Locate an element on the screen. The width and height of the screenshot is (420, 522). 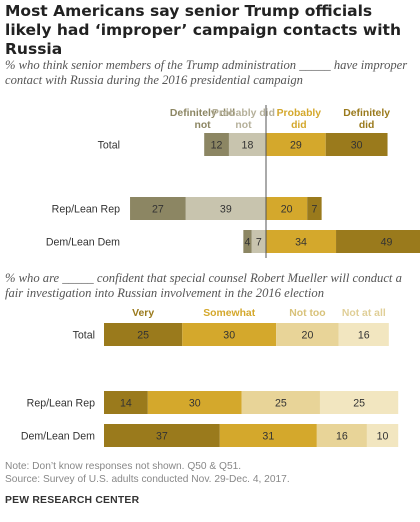
bar-rep-lean-rep-very is located at coordinates (126, 402).